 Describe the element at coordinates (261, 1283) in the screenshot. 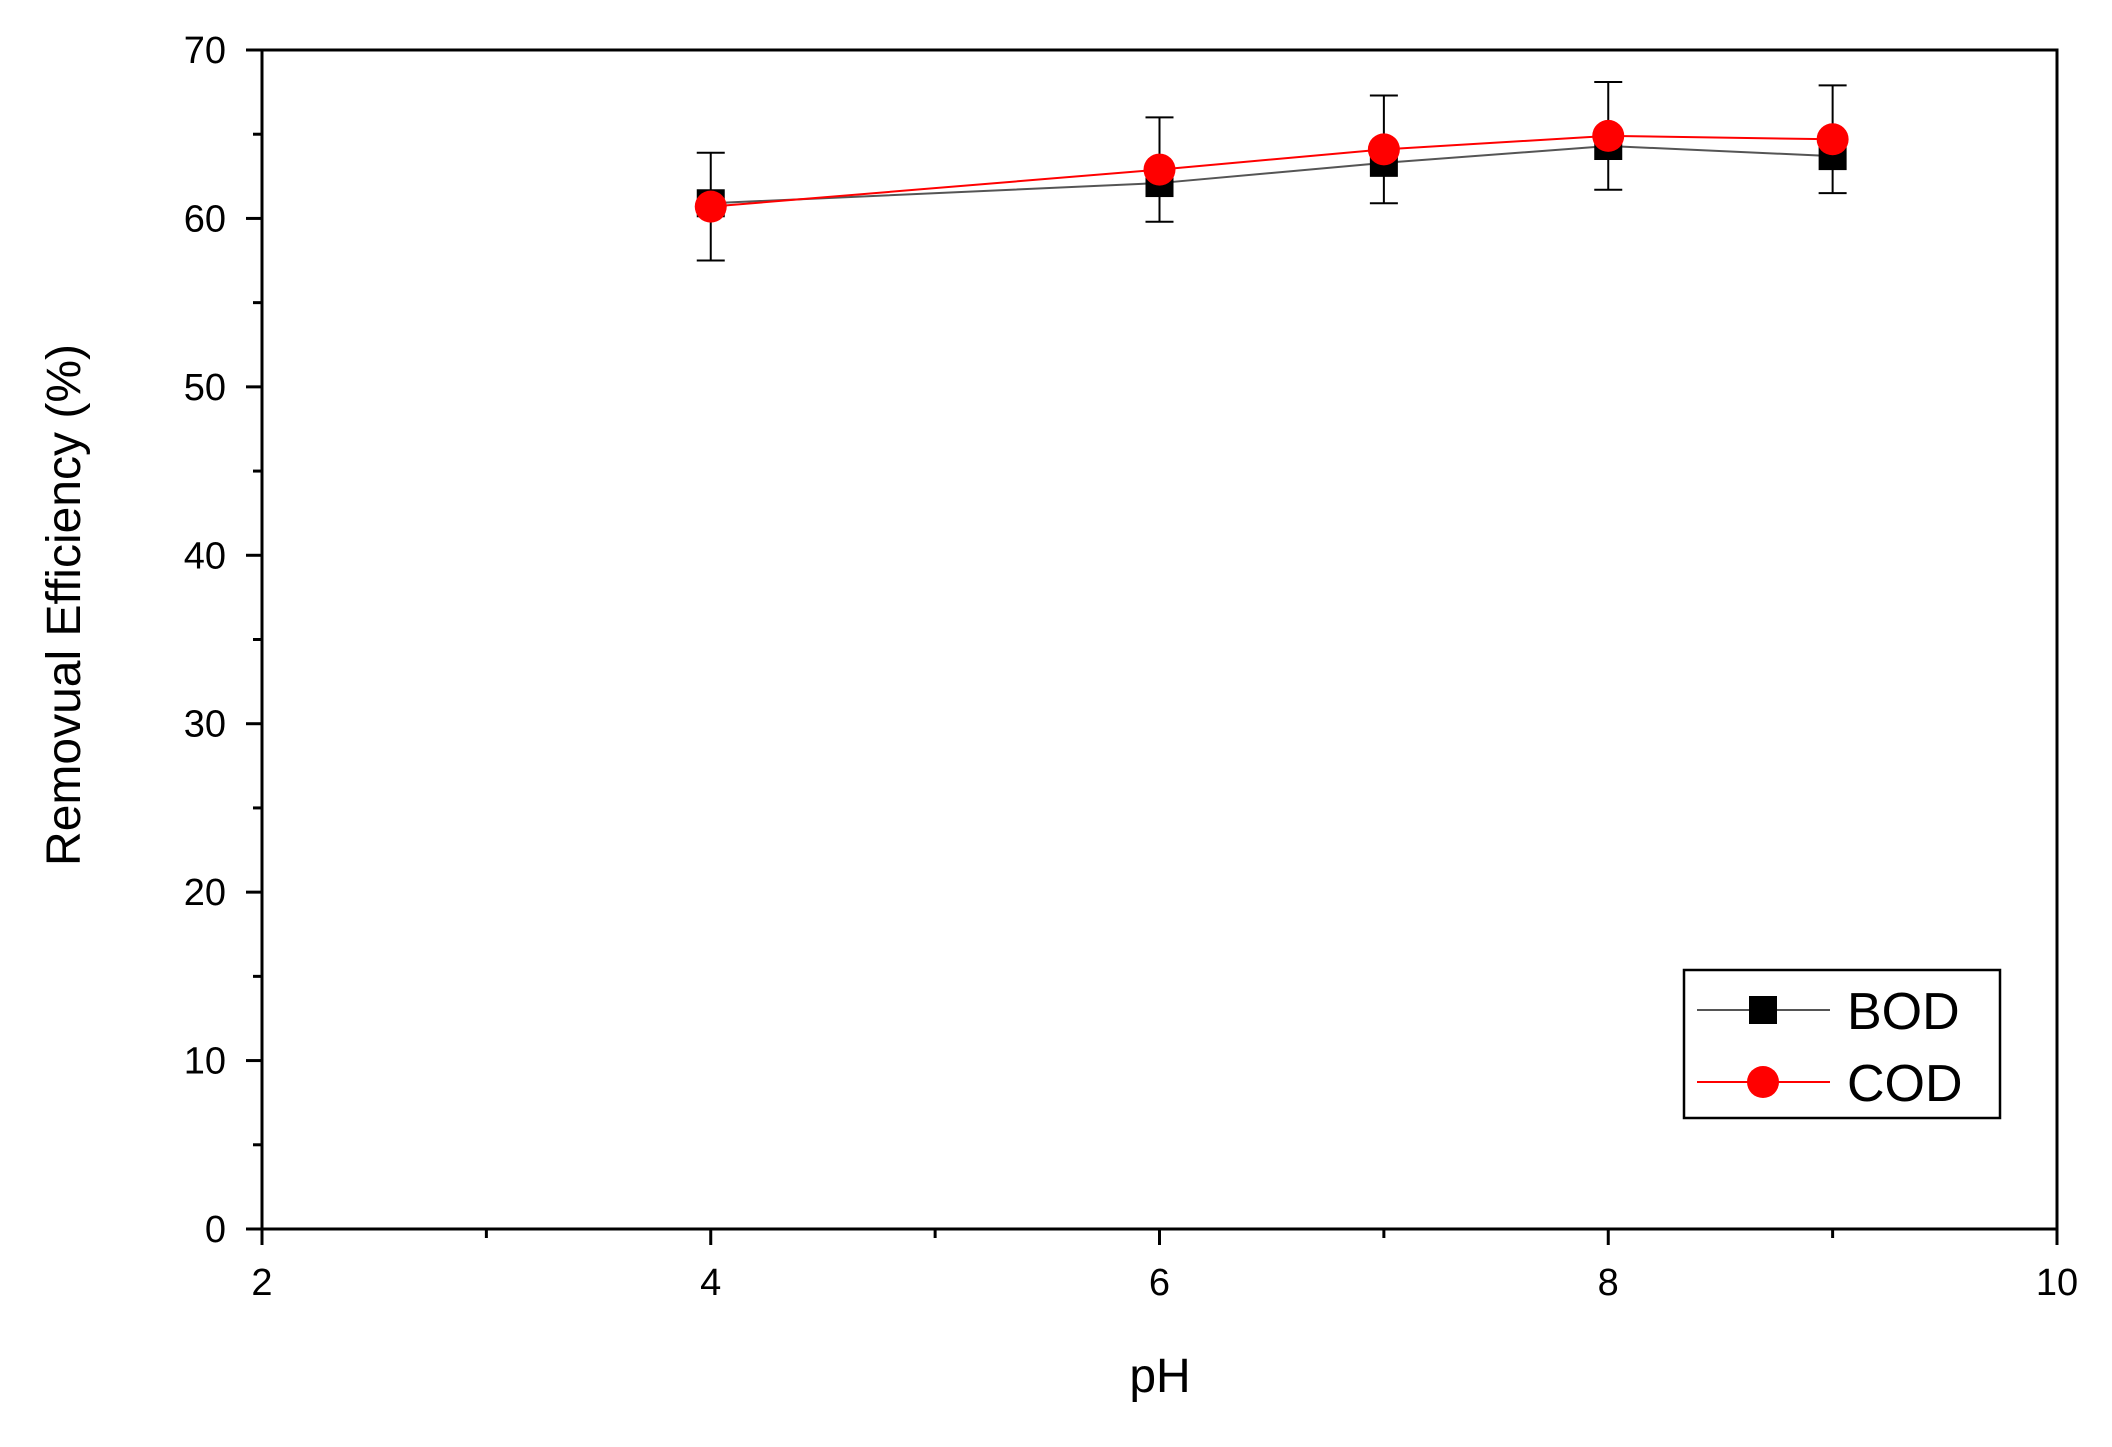

I see `x-tick-label: 2` at that location.